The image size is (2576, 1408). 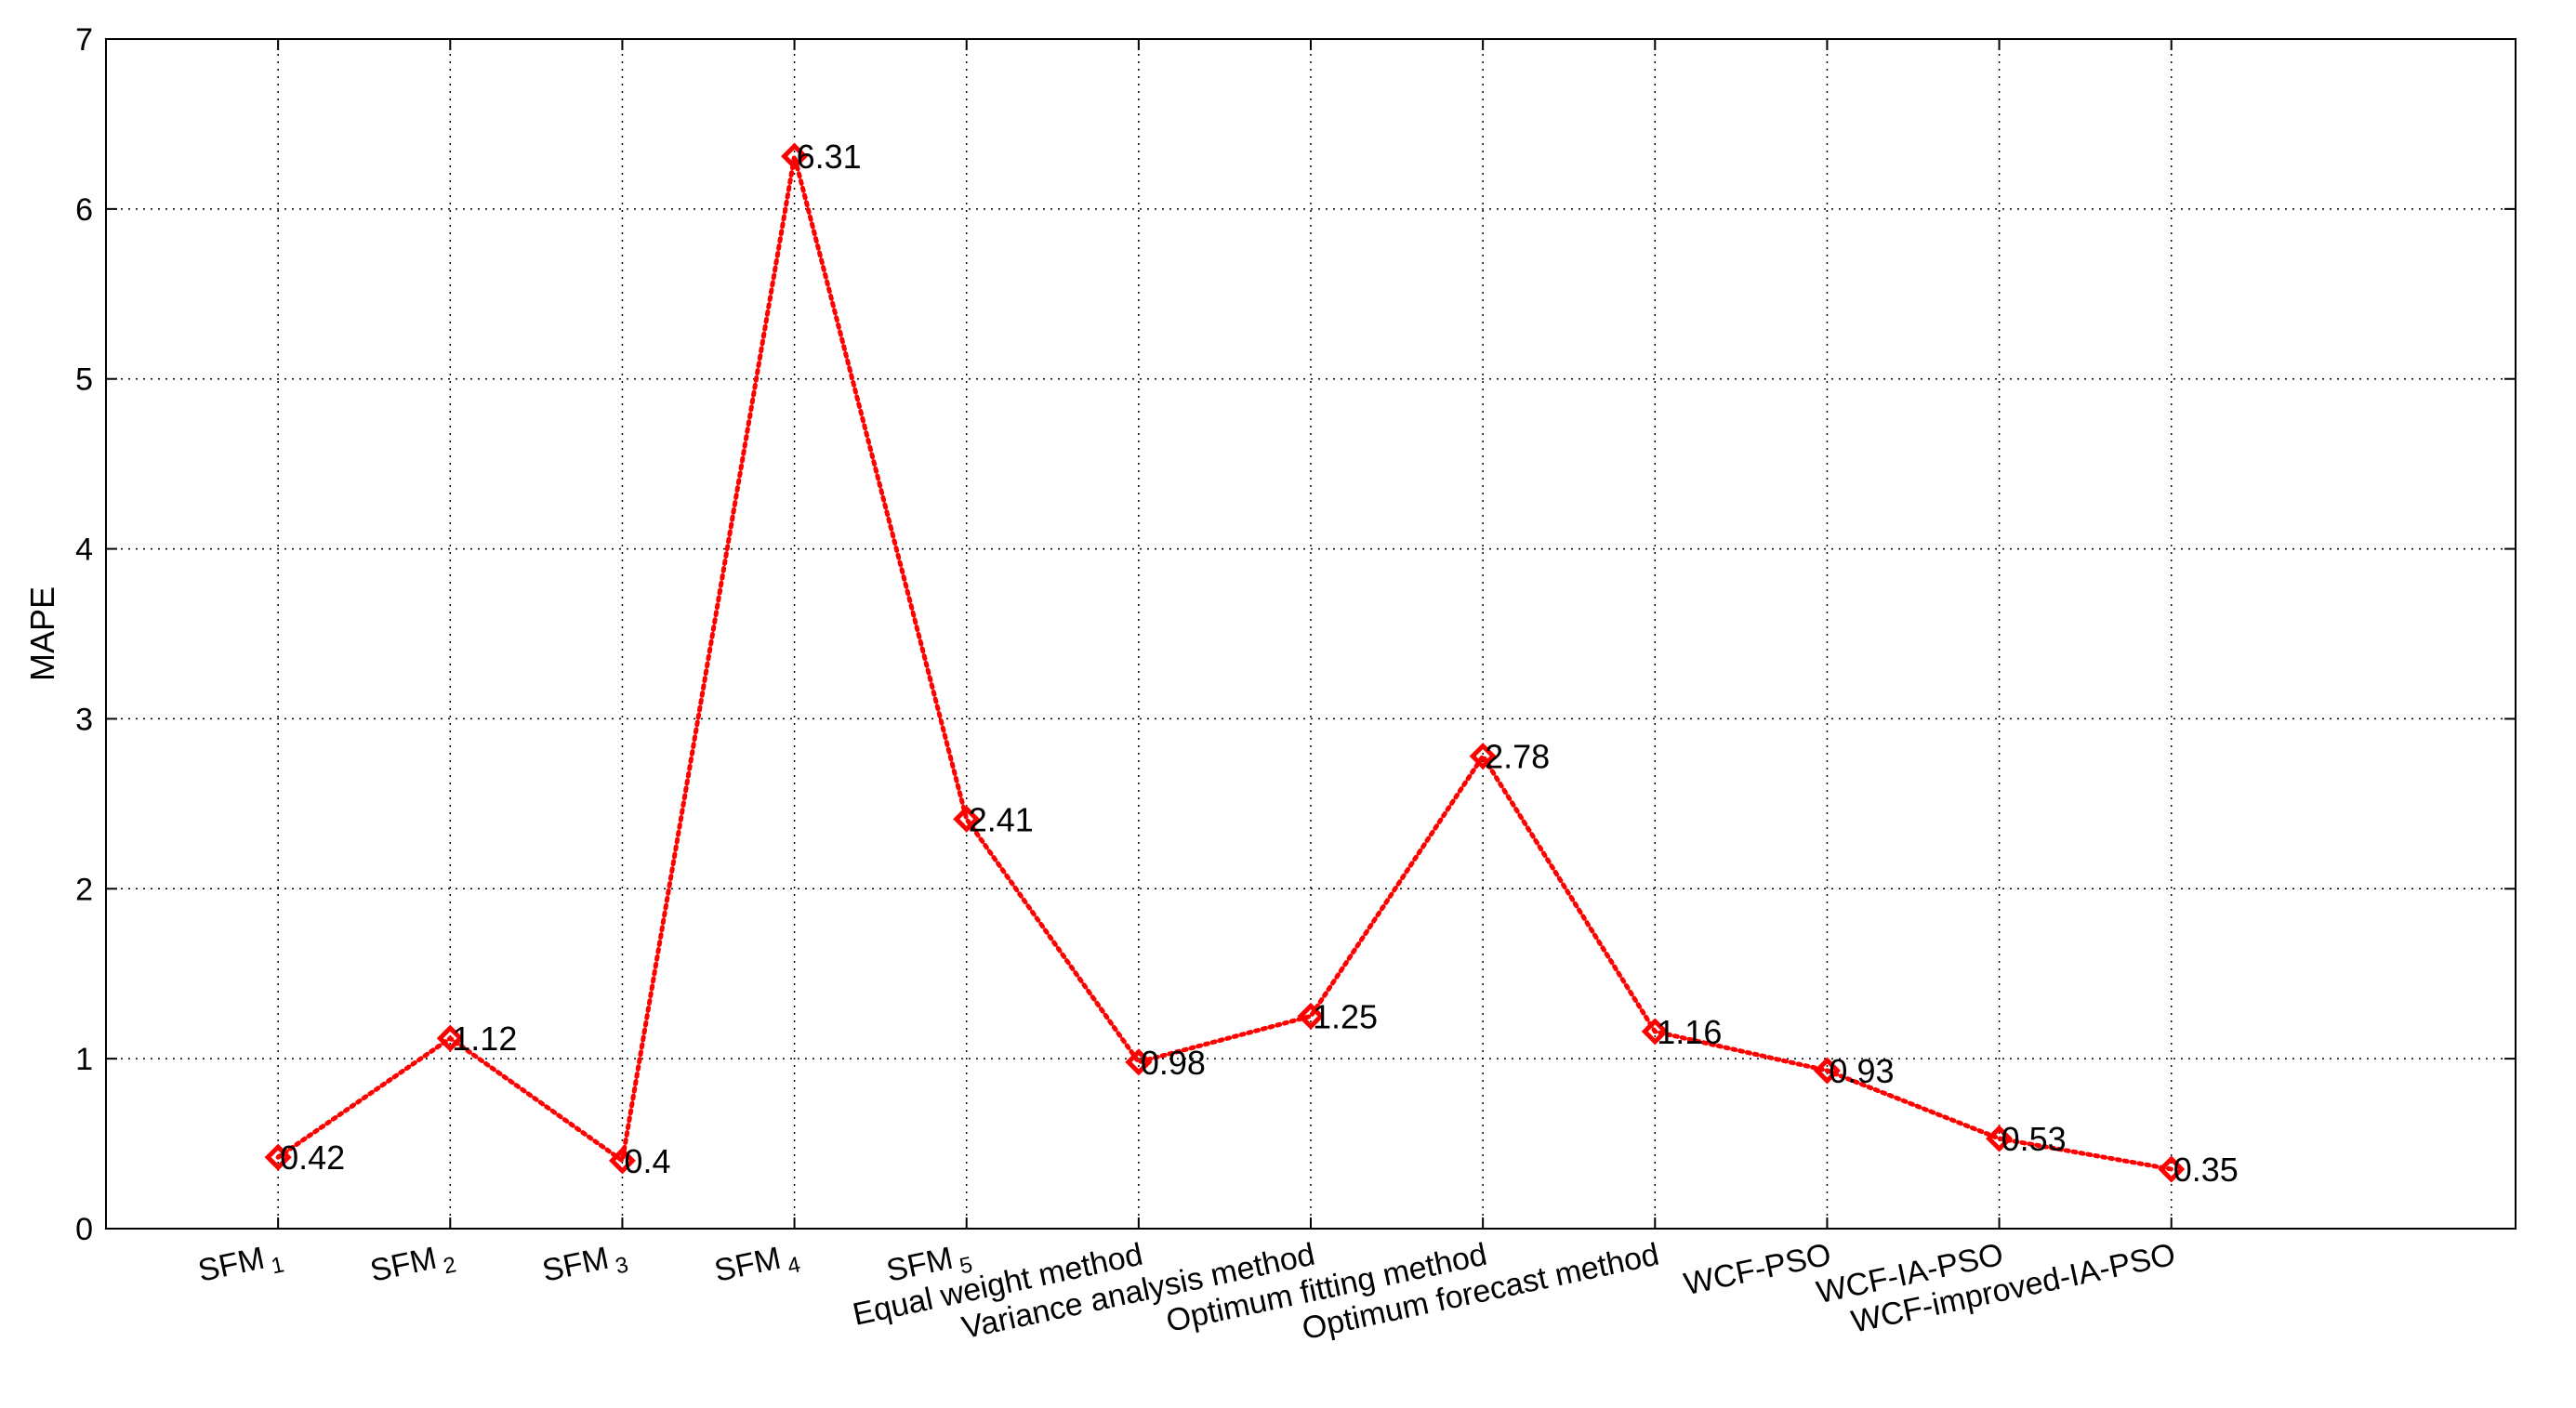 What do you see at coordinates (84, 1229) in the screenshot?
I see `y-tick-label: 0` at bounding box center [84, 1229].